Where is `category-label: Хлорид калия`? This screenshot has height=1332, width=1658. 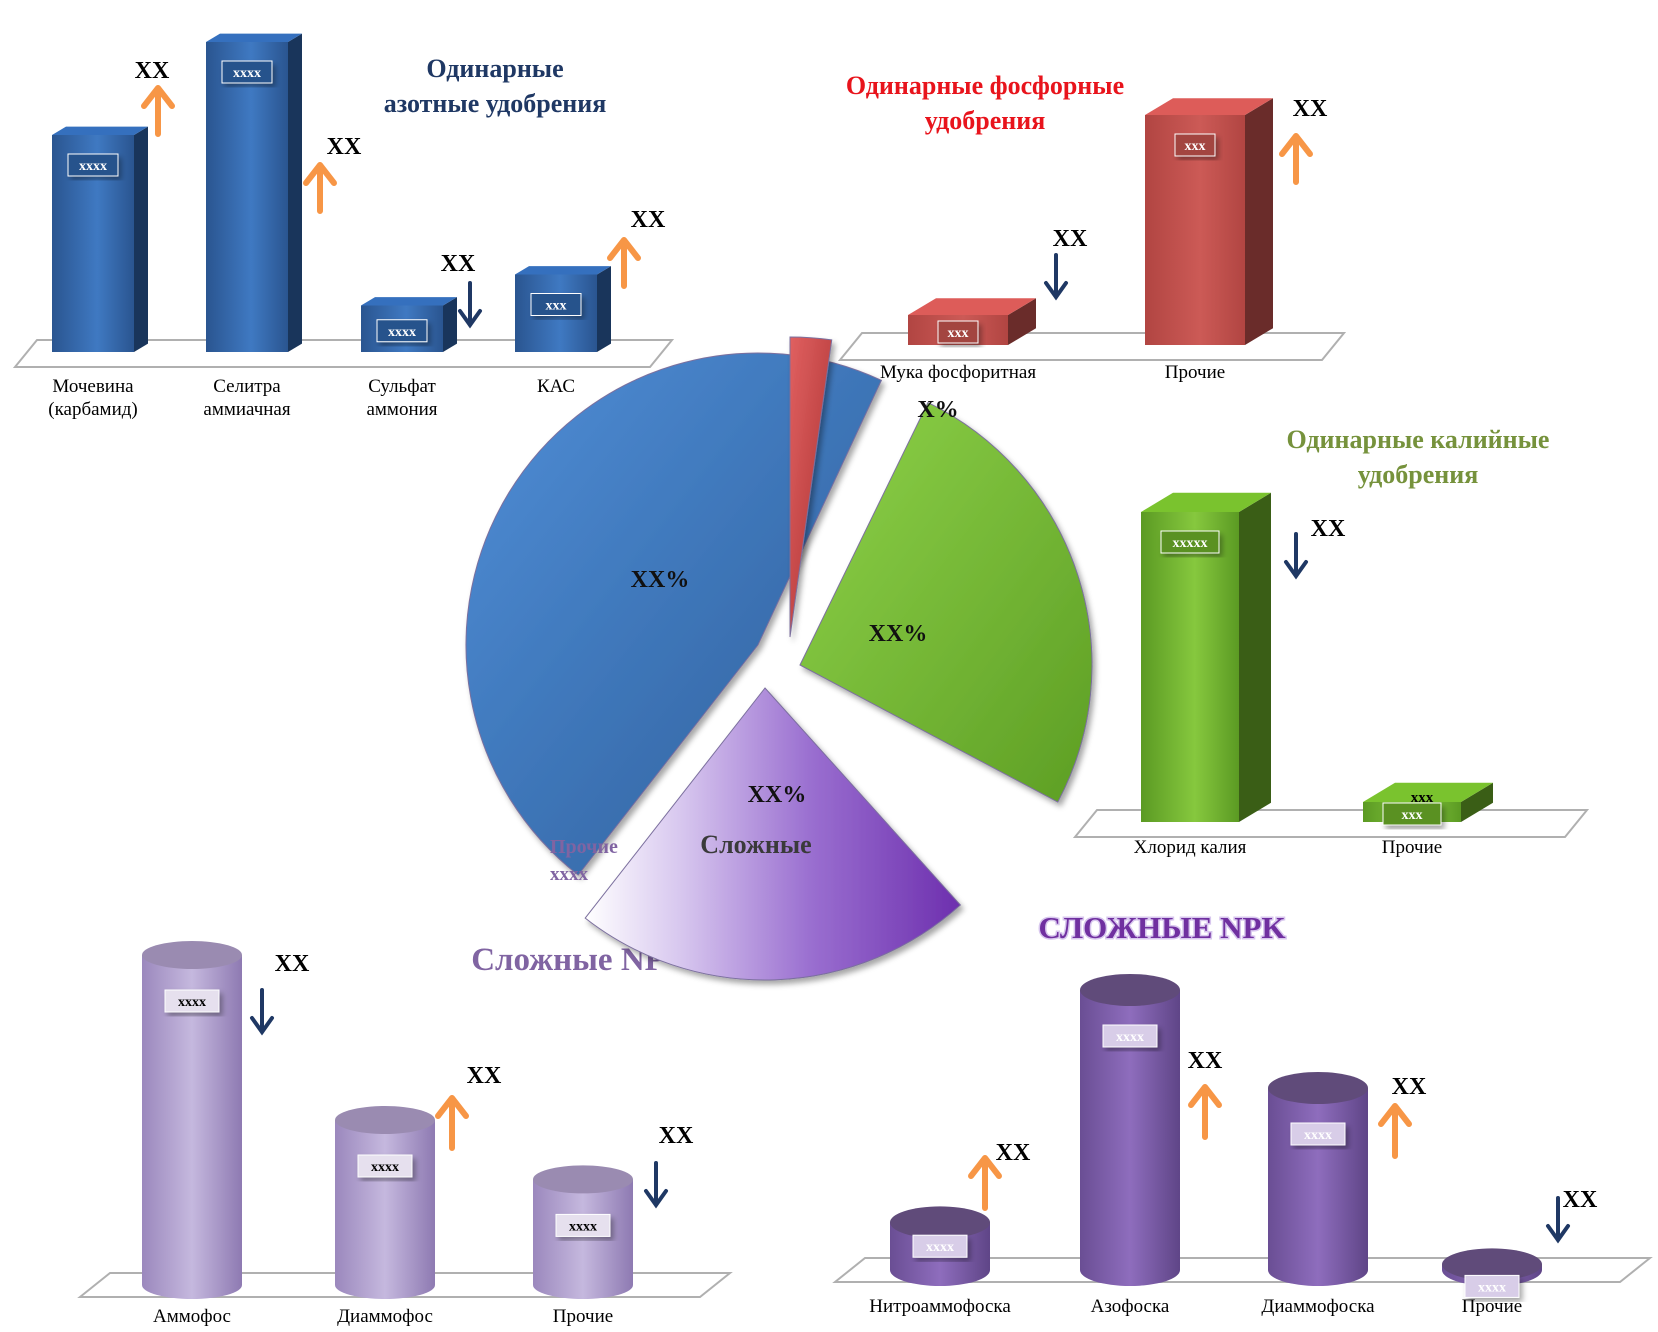
category-label: Хлорид калия is located at coordinates (1190, 847).